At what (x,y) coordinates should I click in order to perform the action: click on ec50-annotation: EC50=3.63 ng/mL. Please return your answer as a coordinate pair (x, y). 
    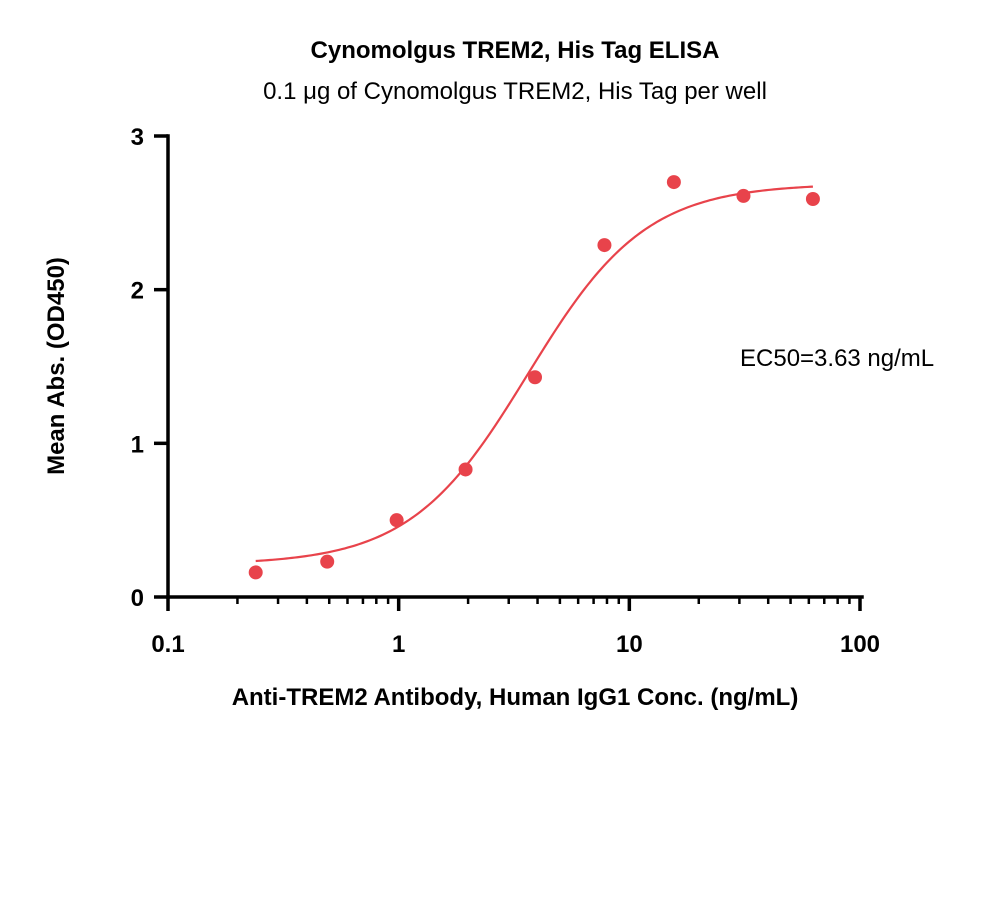
    Looking at the image, I should click on (837, 358).